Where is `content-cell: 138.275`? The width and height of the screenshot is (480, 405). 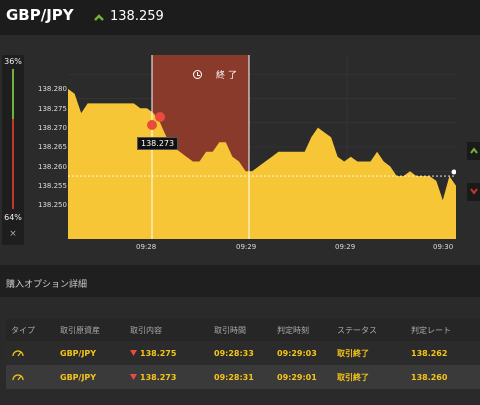 content-cell: 138.275 is located at coordinates (166, 353).